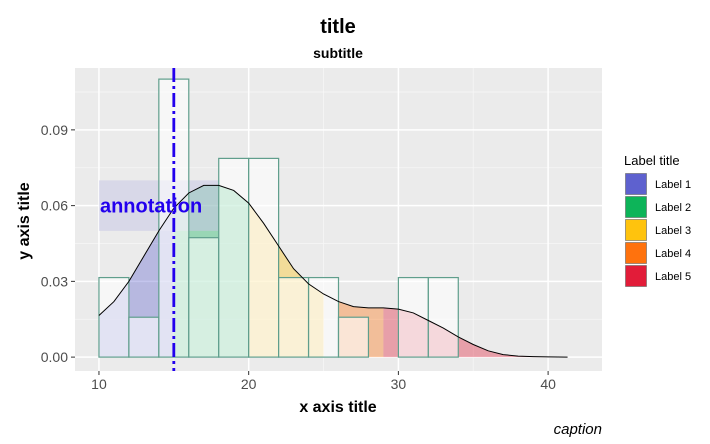 Image resolution: width=710 pixels, height=444 pixels. What do you see at coordinates (337, 407) in the screenshot?
I see `x-axis-title: x axis title` at bounding box center [337, 407].